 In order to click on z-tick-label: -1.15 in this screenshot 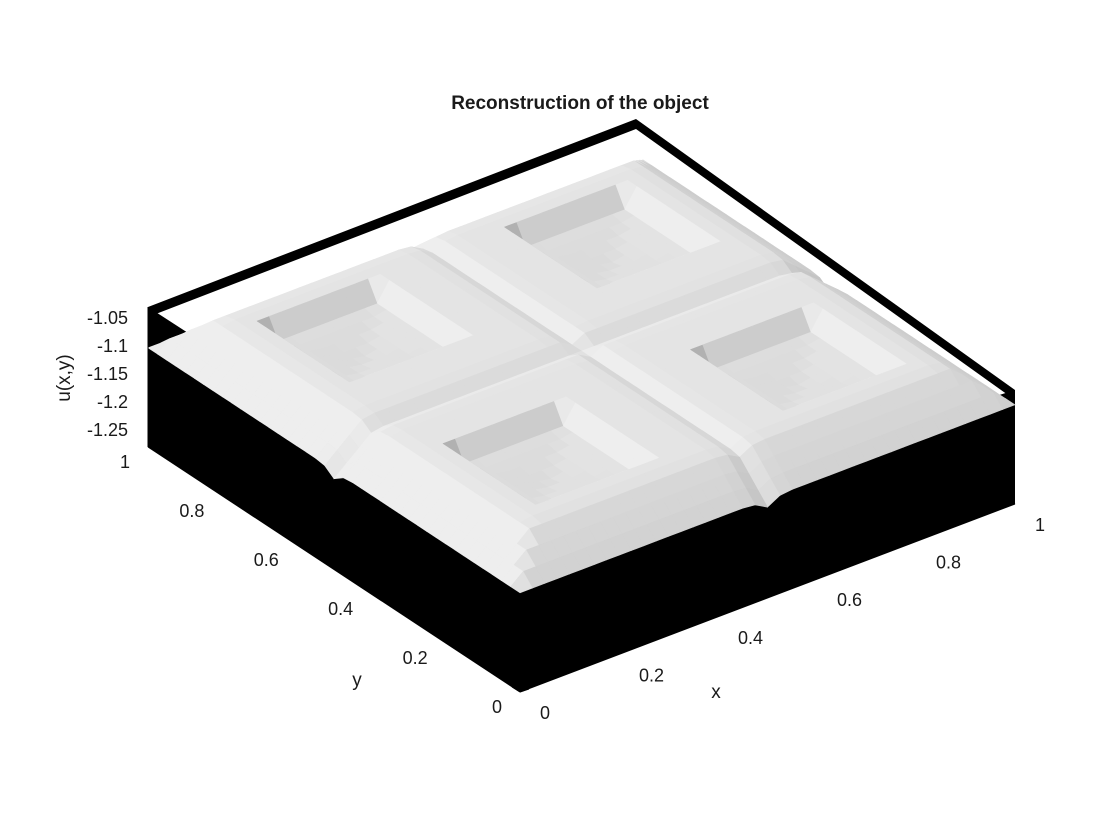, I will do `click(107, 374)`.